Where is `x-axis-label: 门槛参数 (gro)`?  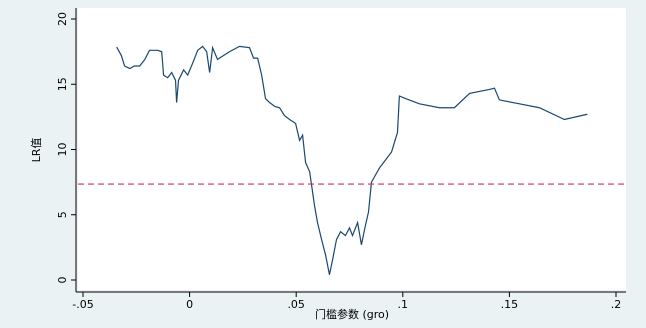
x-axis-label: 门槛参数 (gro) is located at coordinates (352, 314).